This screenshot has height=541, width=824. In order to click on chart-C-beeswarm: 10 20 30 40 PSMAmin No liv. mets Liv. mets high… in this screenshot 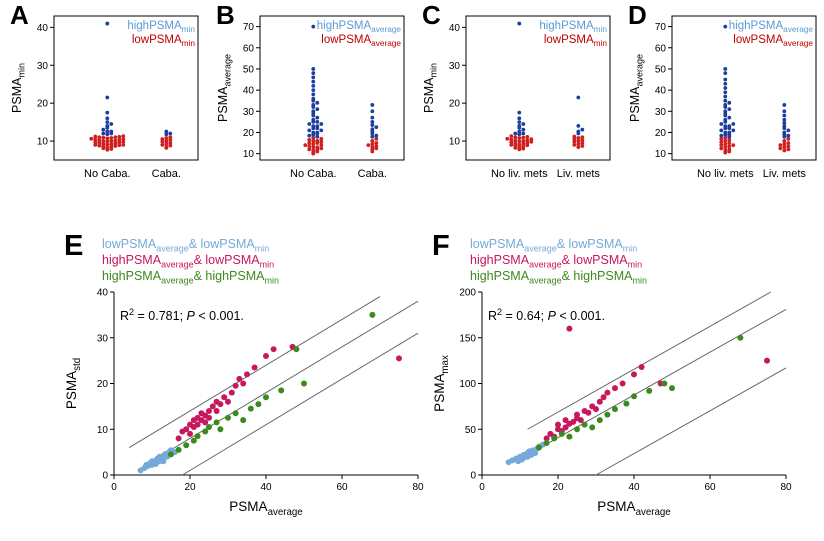, I will do `click(516, 97)`.